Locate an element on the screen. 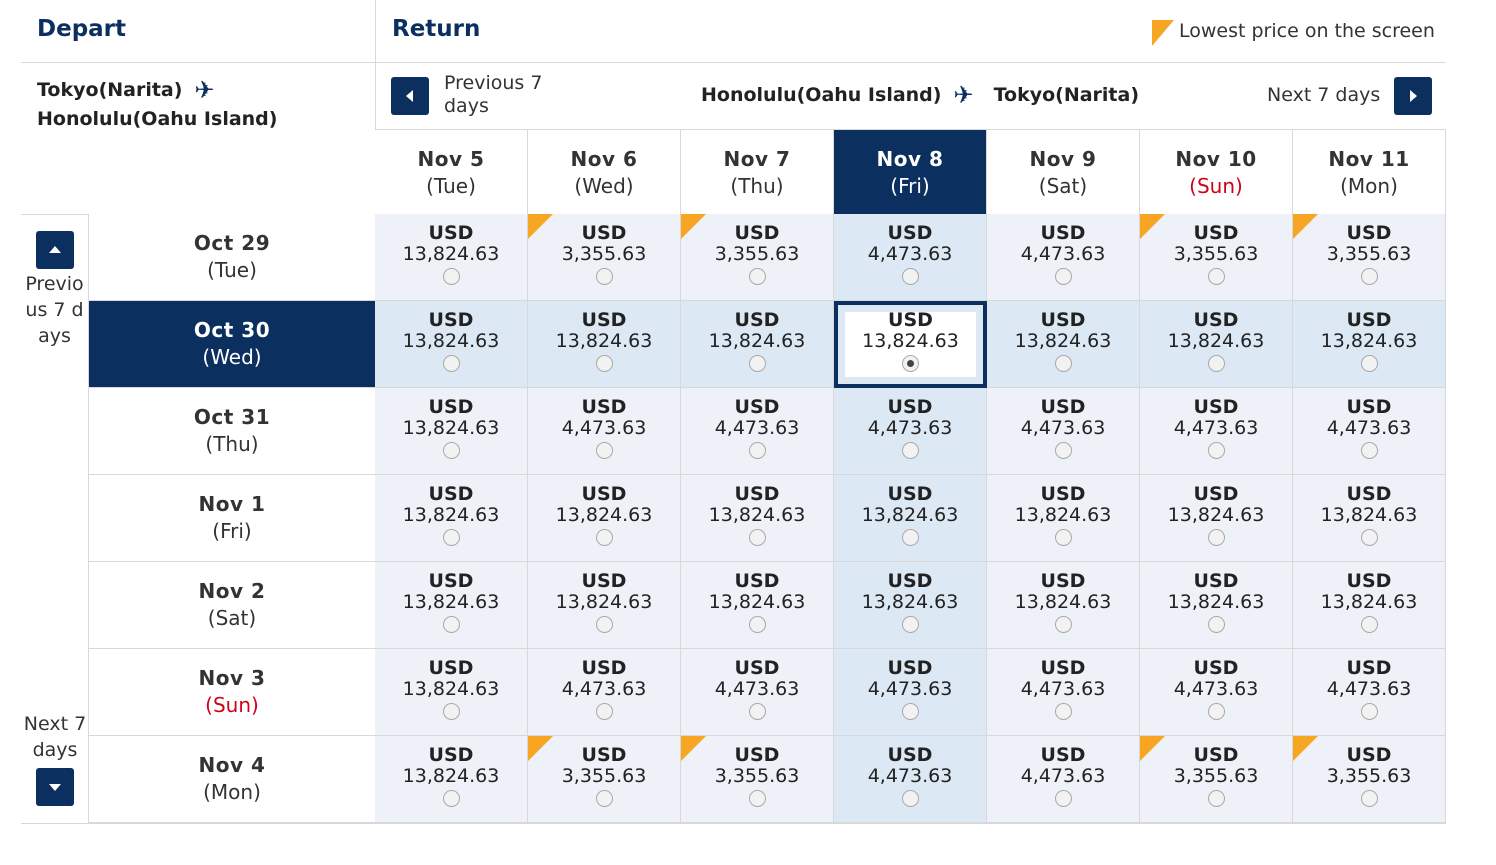  next-7-days-button is located at coordinates (1413, 96).